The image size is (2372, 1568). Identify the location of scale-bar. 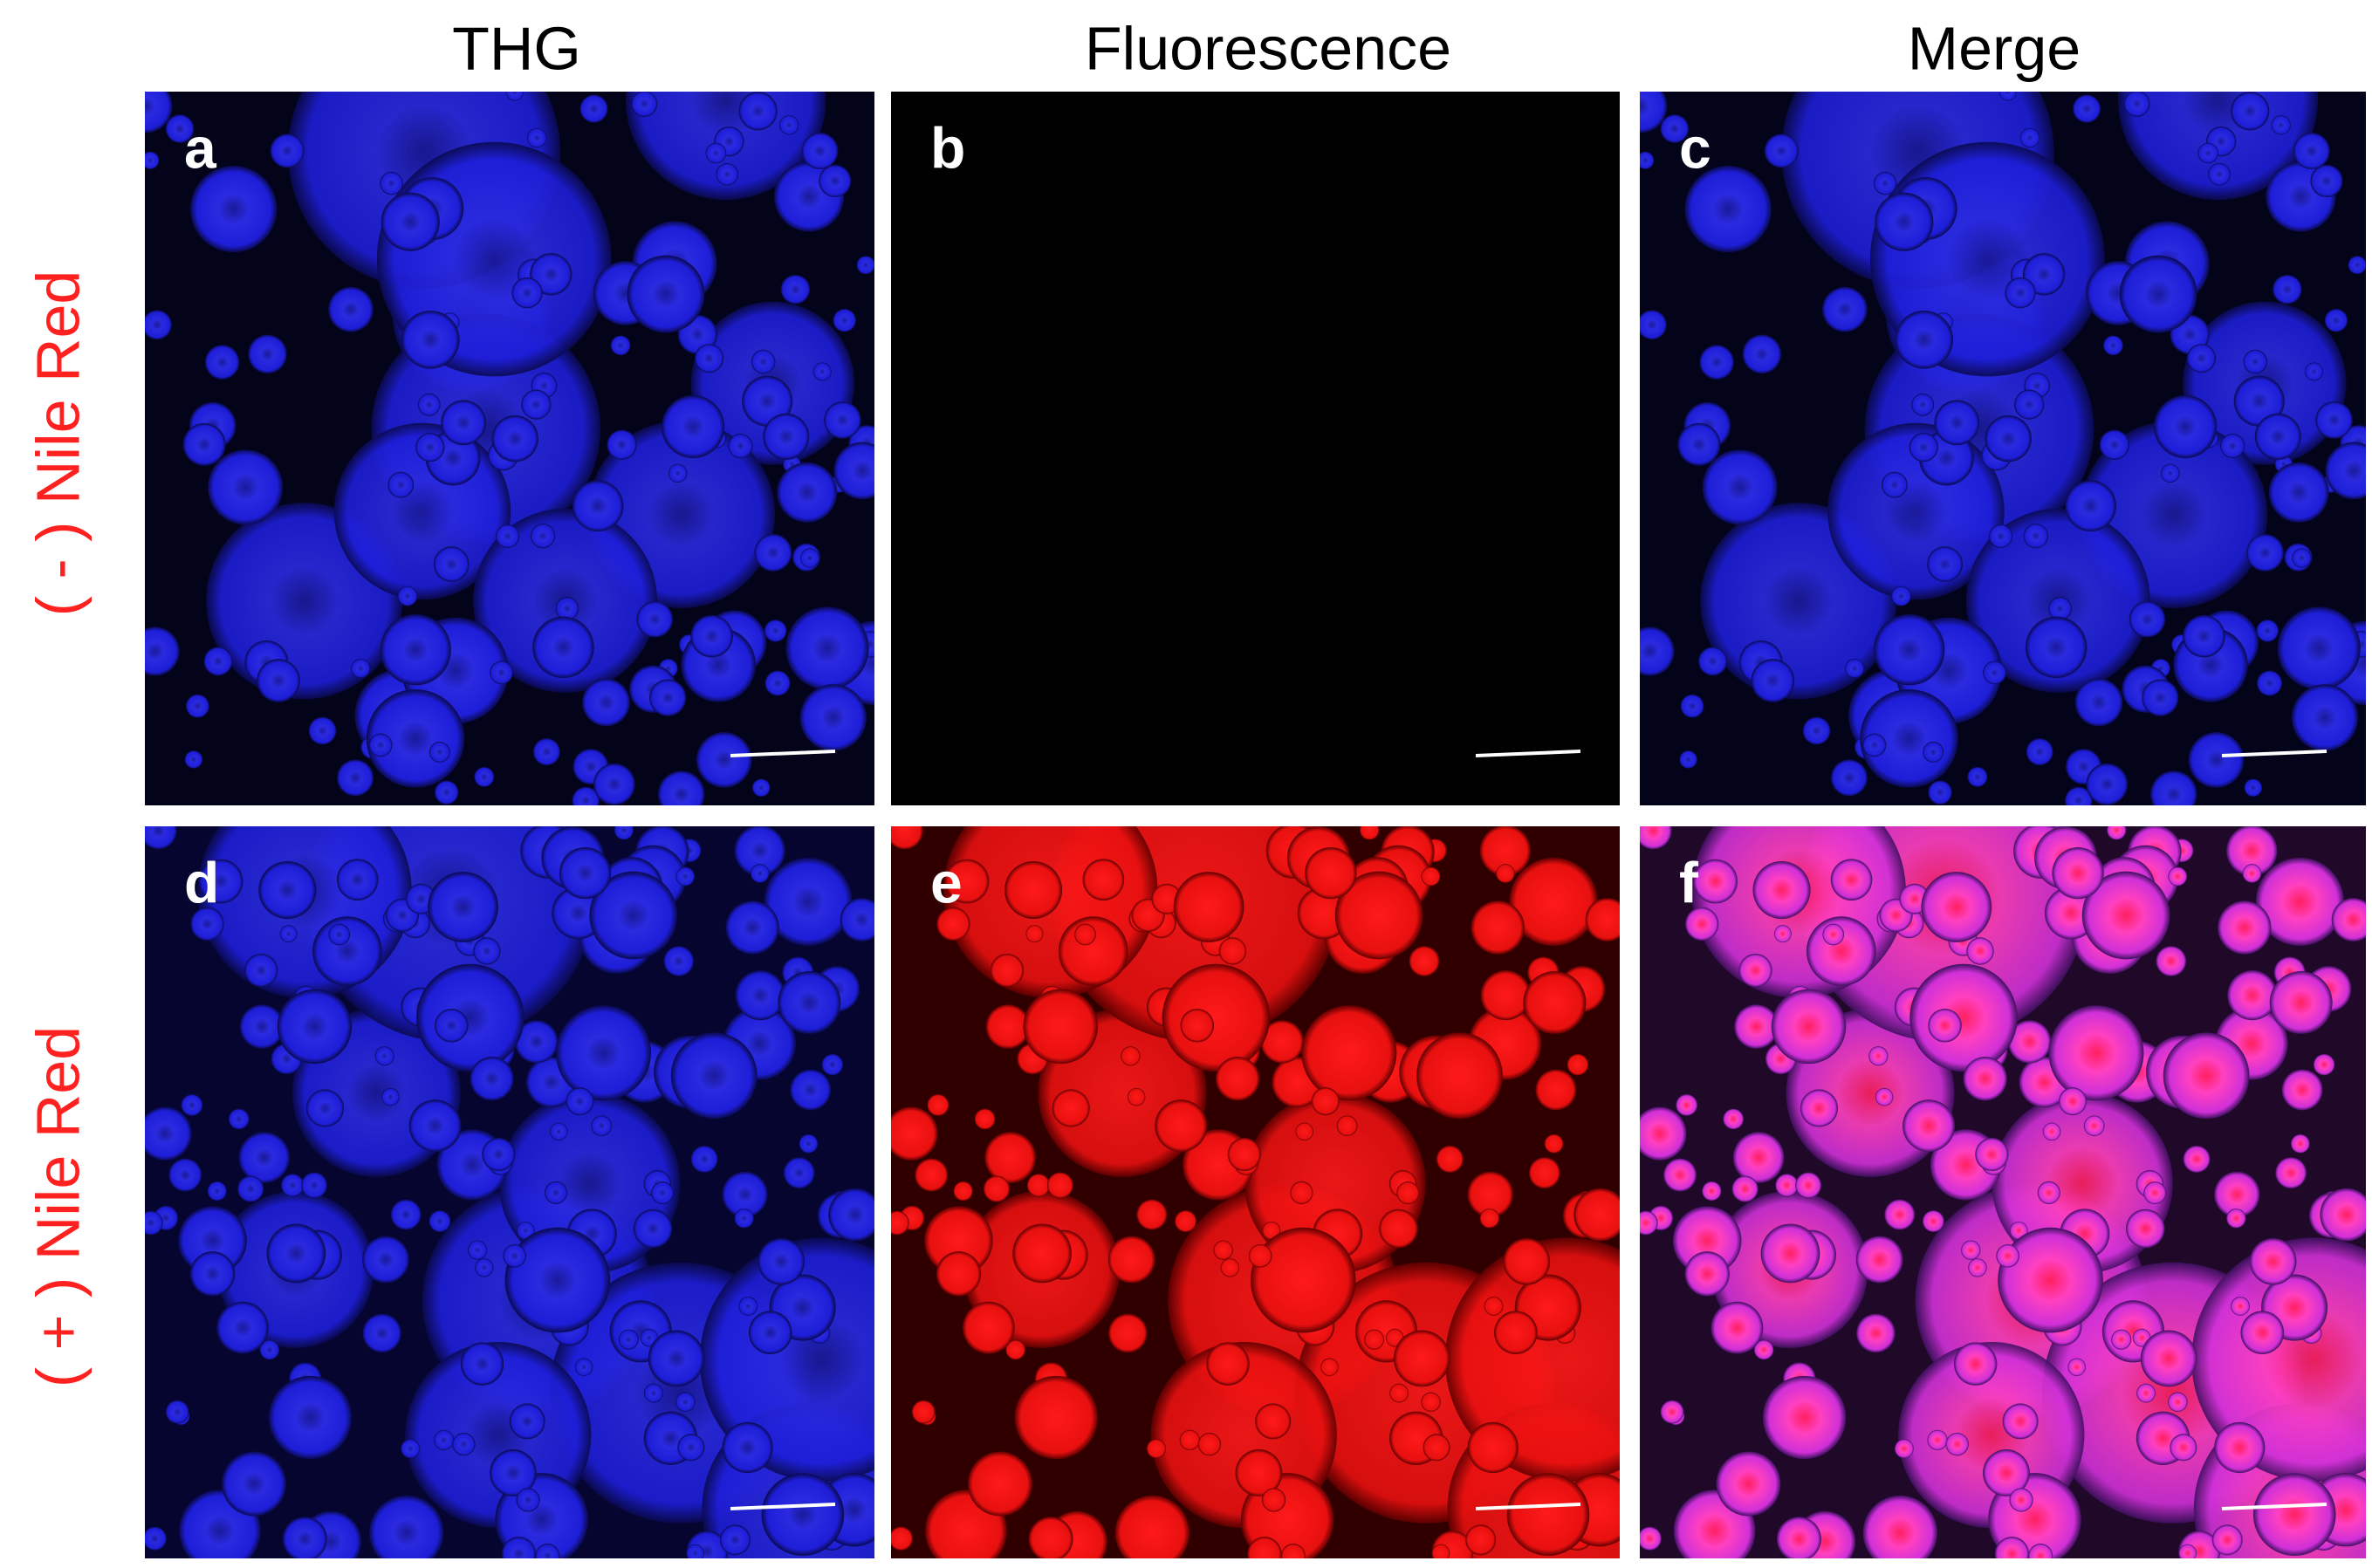
(1528, 754).